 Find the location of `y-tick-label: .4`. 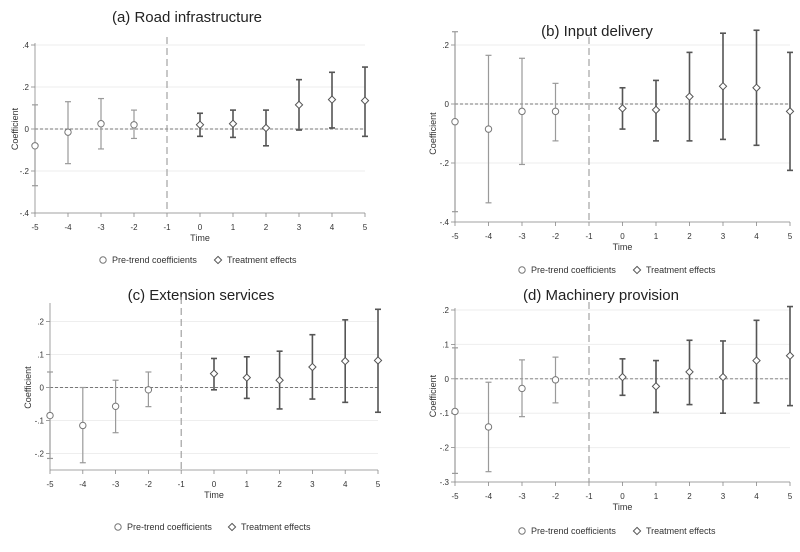

y-tick-label: .4 is located at coordinates (25, 45).